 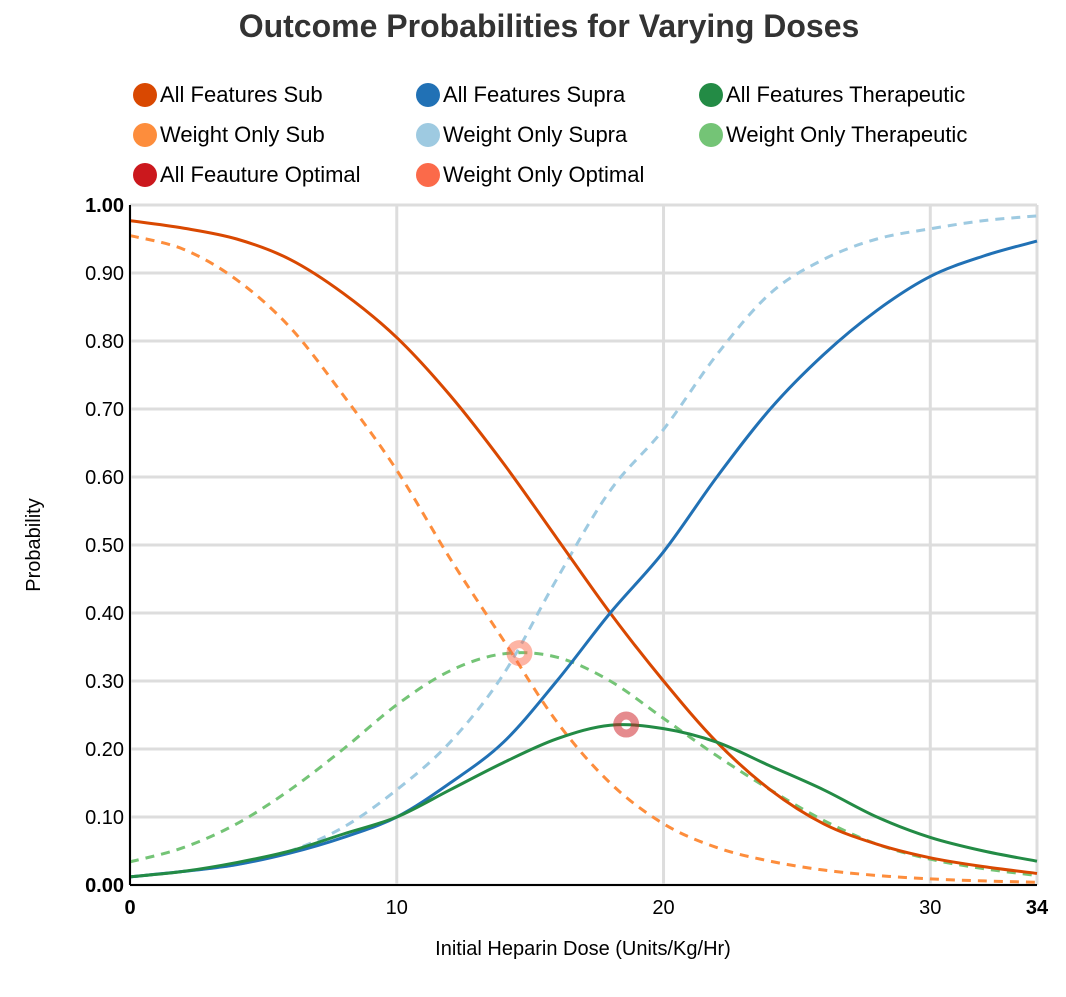 I want to click on legend-label: All Features Therapeutic, so click(x=845, y=94).